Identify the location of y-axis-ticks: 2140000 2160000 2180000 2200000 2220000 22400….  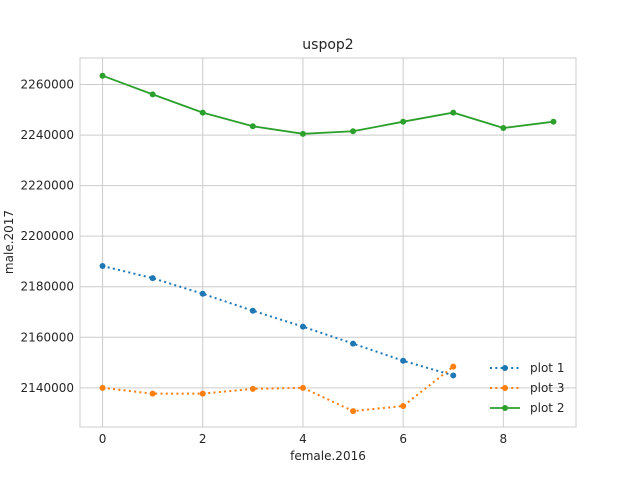
(47, 236).